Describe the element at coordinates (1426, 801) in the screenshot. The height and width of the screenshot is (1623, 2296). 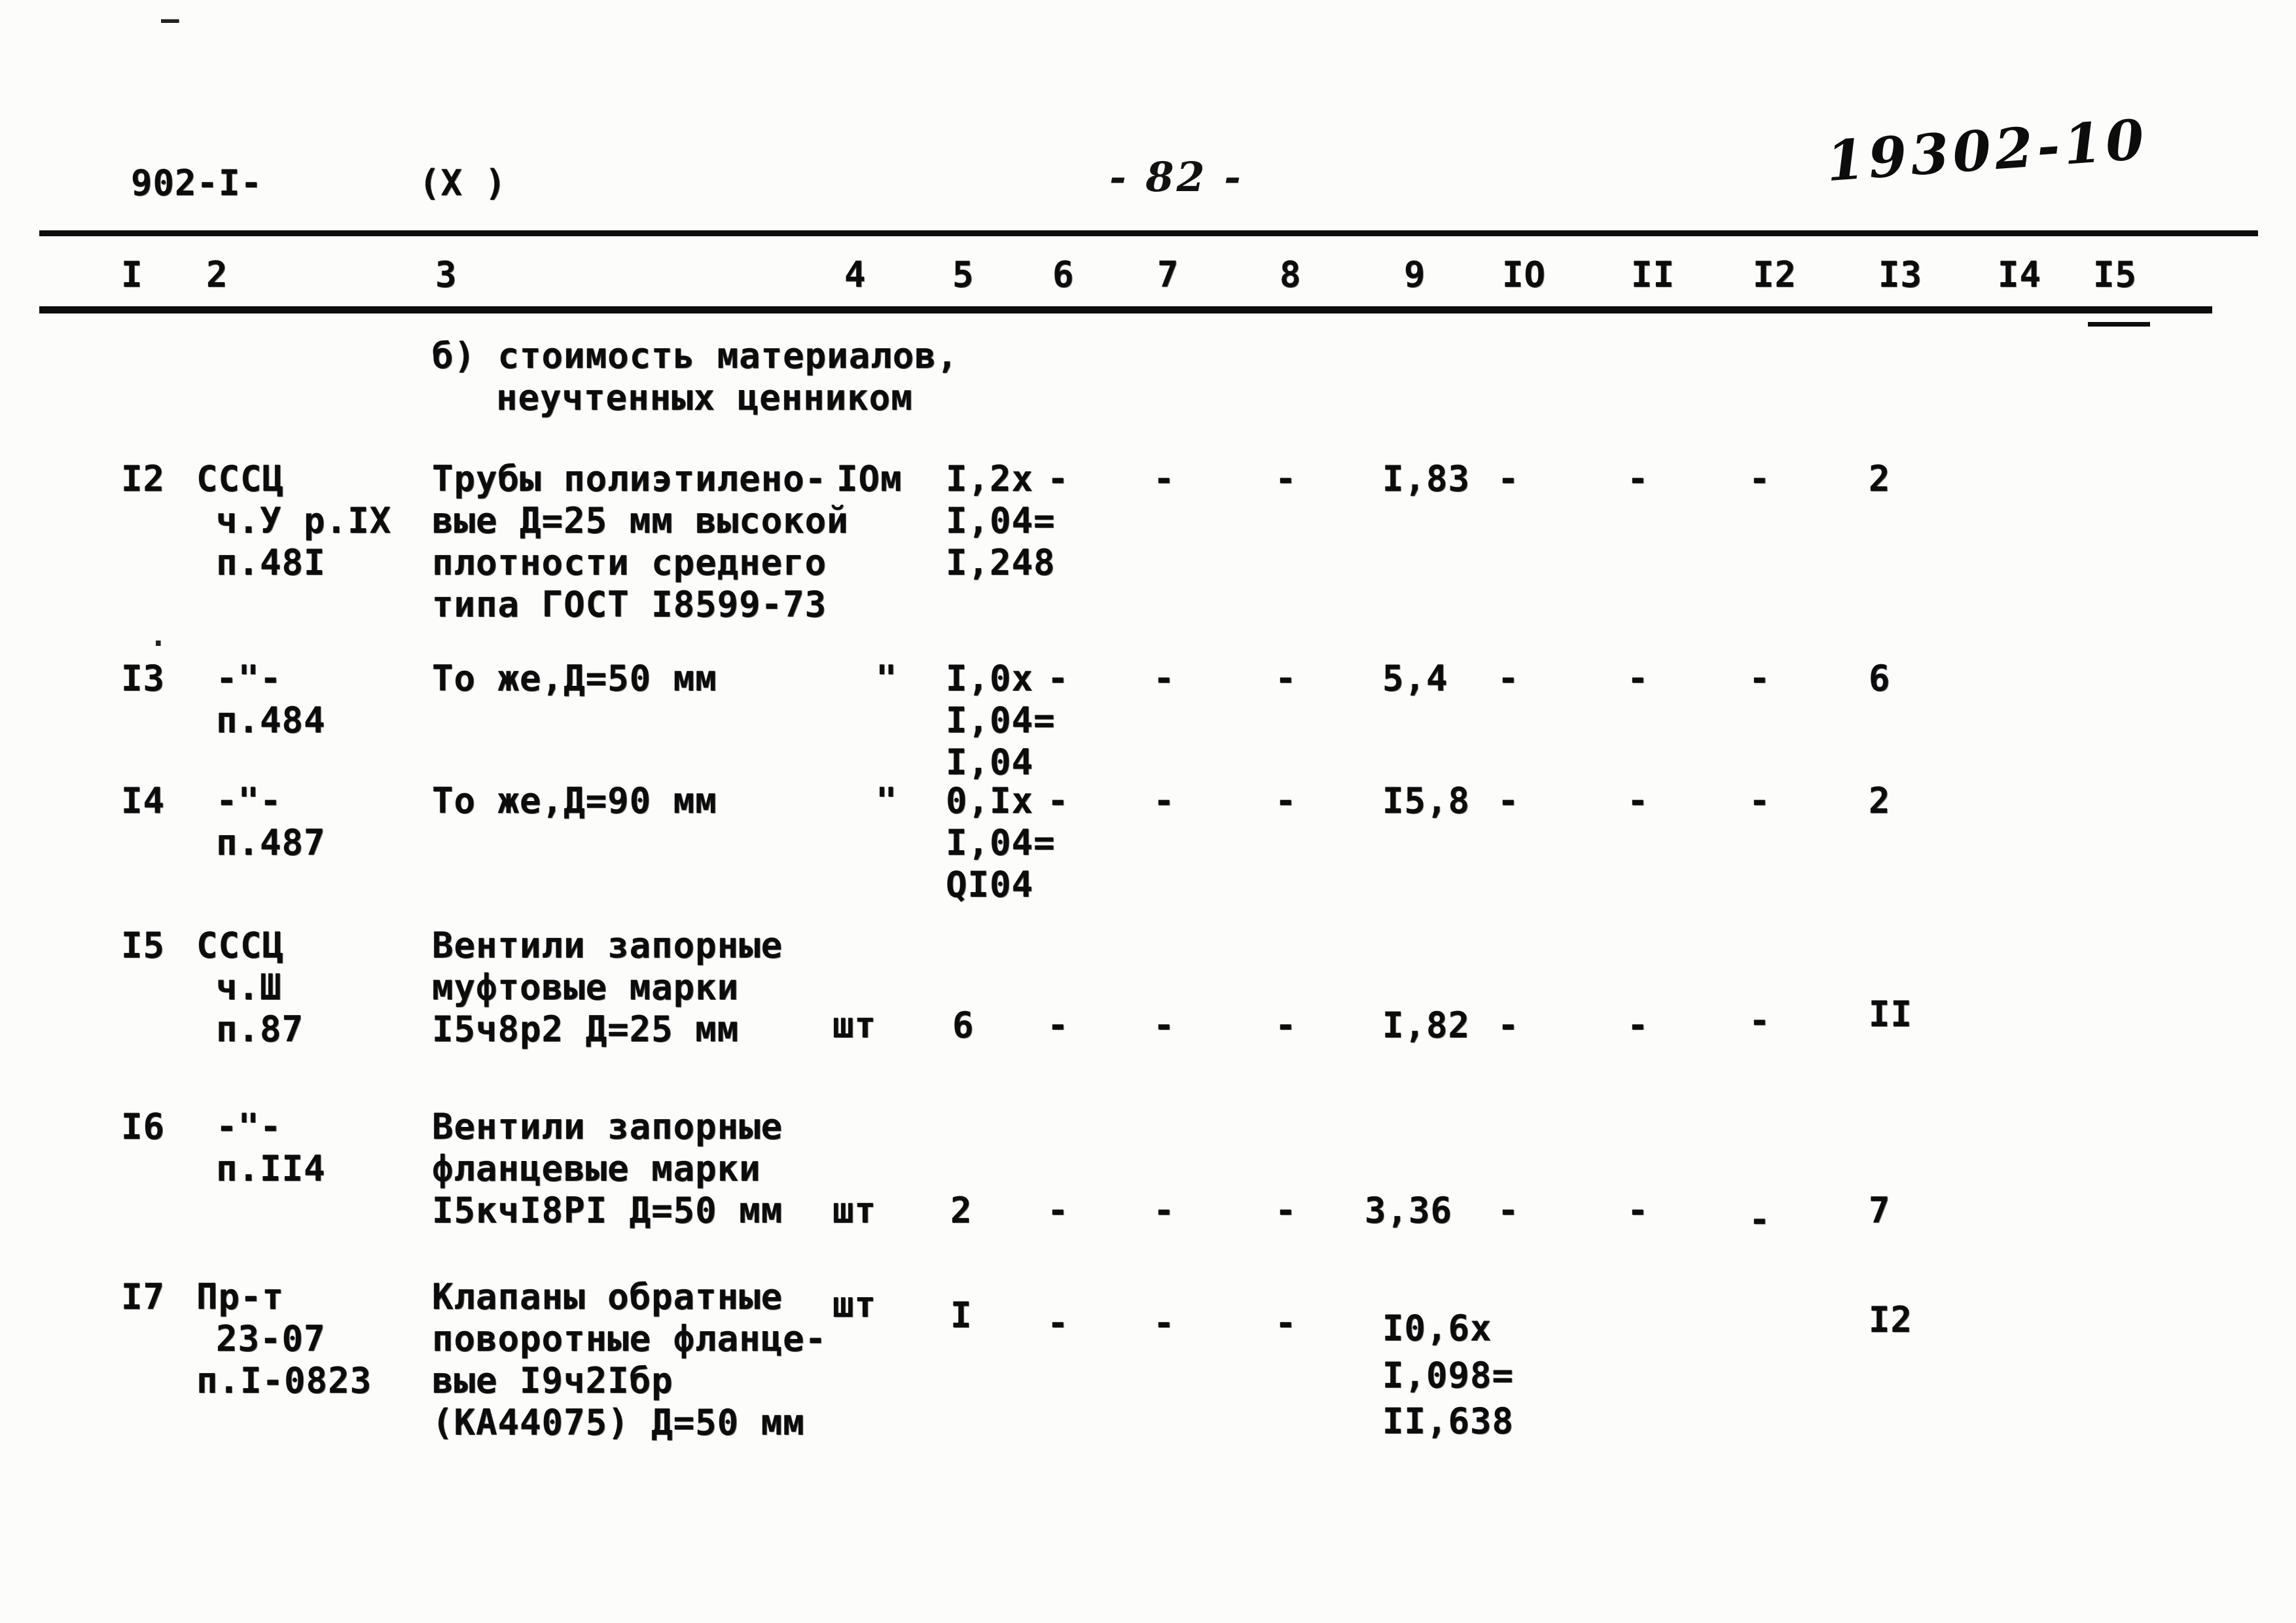
I see `price-line: I5,8` at that location.